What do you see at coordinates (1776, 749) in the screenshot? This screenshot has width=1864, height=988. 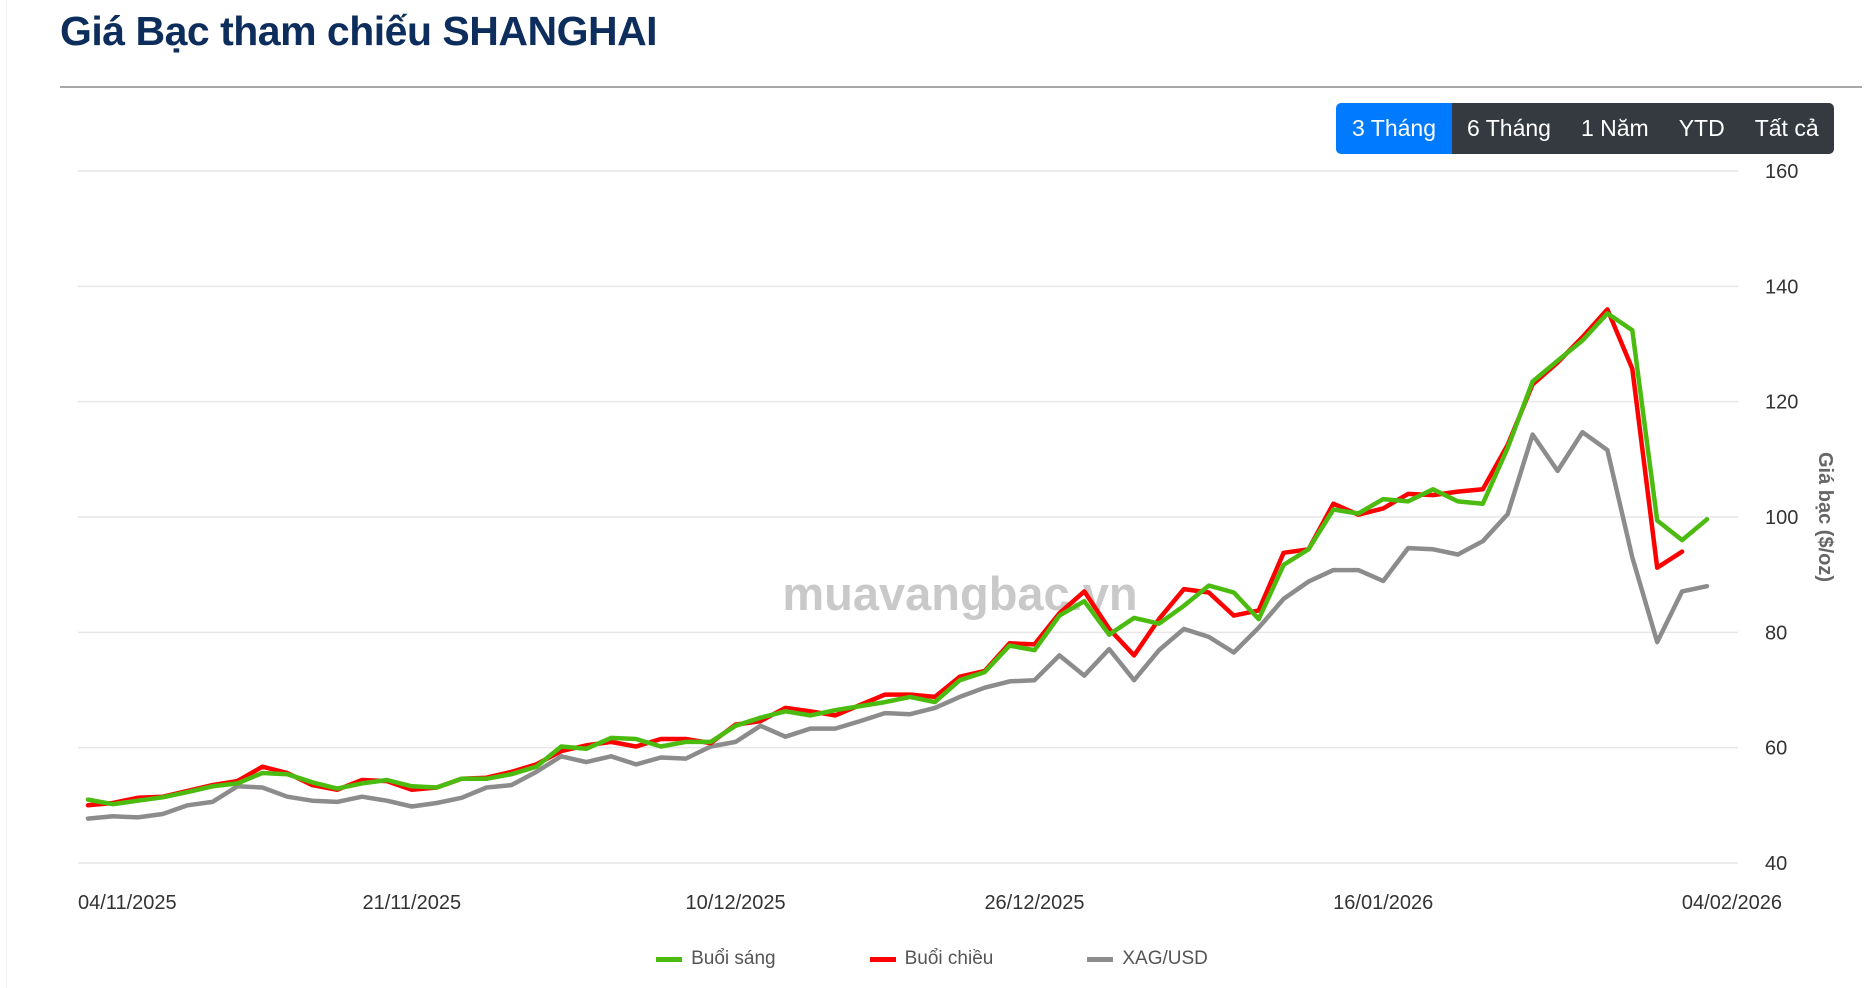 I see `y-tick-label: 60` at bounding box center [1776, 749].